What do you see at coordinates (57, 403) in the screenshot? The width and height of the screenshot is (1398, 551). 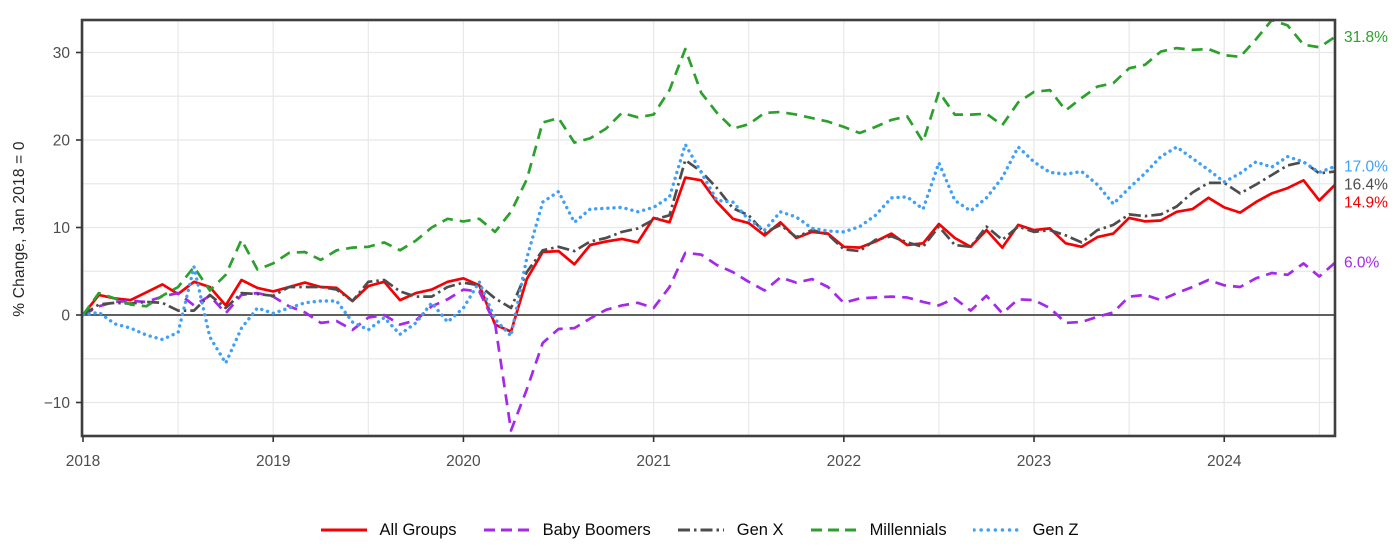 I see `y-tick-label: −10` at bounding box center [57, 403].